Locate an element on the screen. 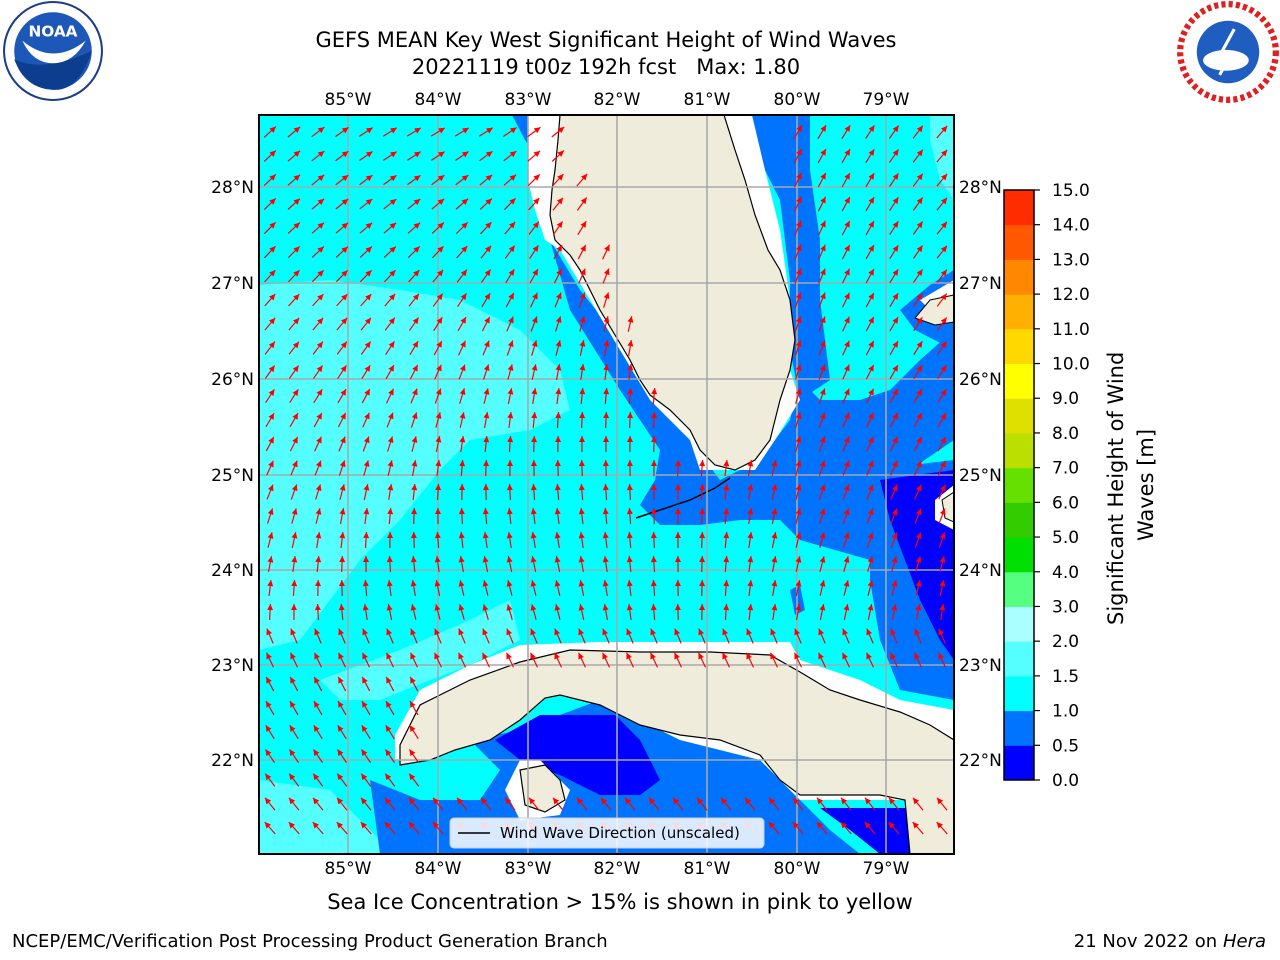  colorbar-tick-label: 14.0 is located at coordinates (1071, 226).